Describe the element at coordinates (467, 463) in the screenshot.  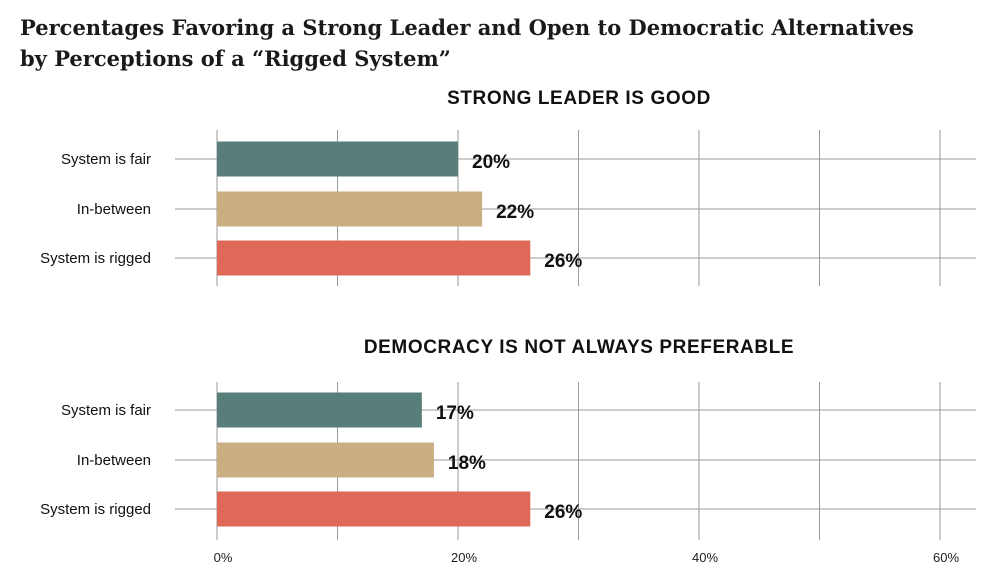
I see `value-label-in-between: 18%` at that location.